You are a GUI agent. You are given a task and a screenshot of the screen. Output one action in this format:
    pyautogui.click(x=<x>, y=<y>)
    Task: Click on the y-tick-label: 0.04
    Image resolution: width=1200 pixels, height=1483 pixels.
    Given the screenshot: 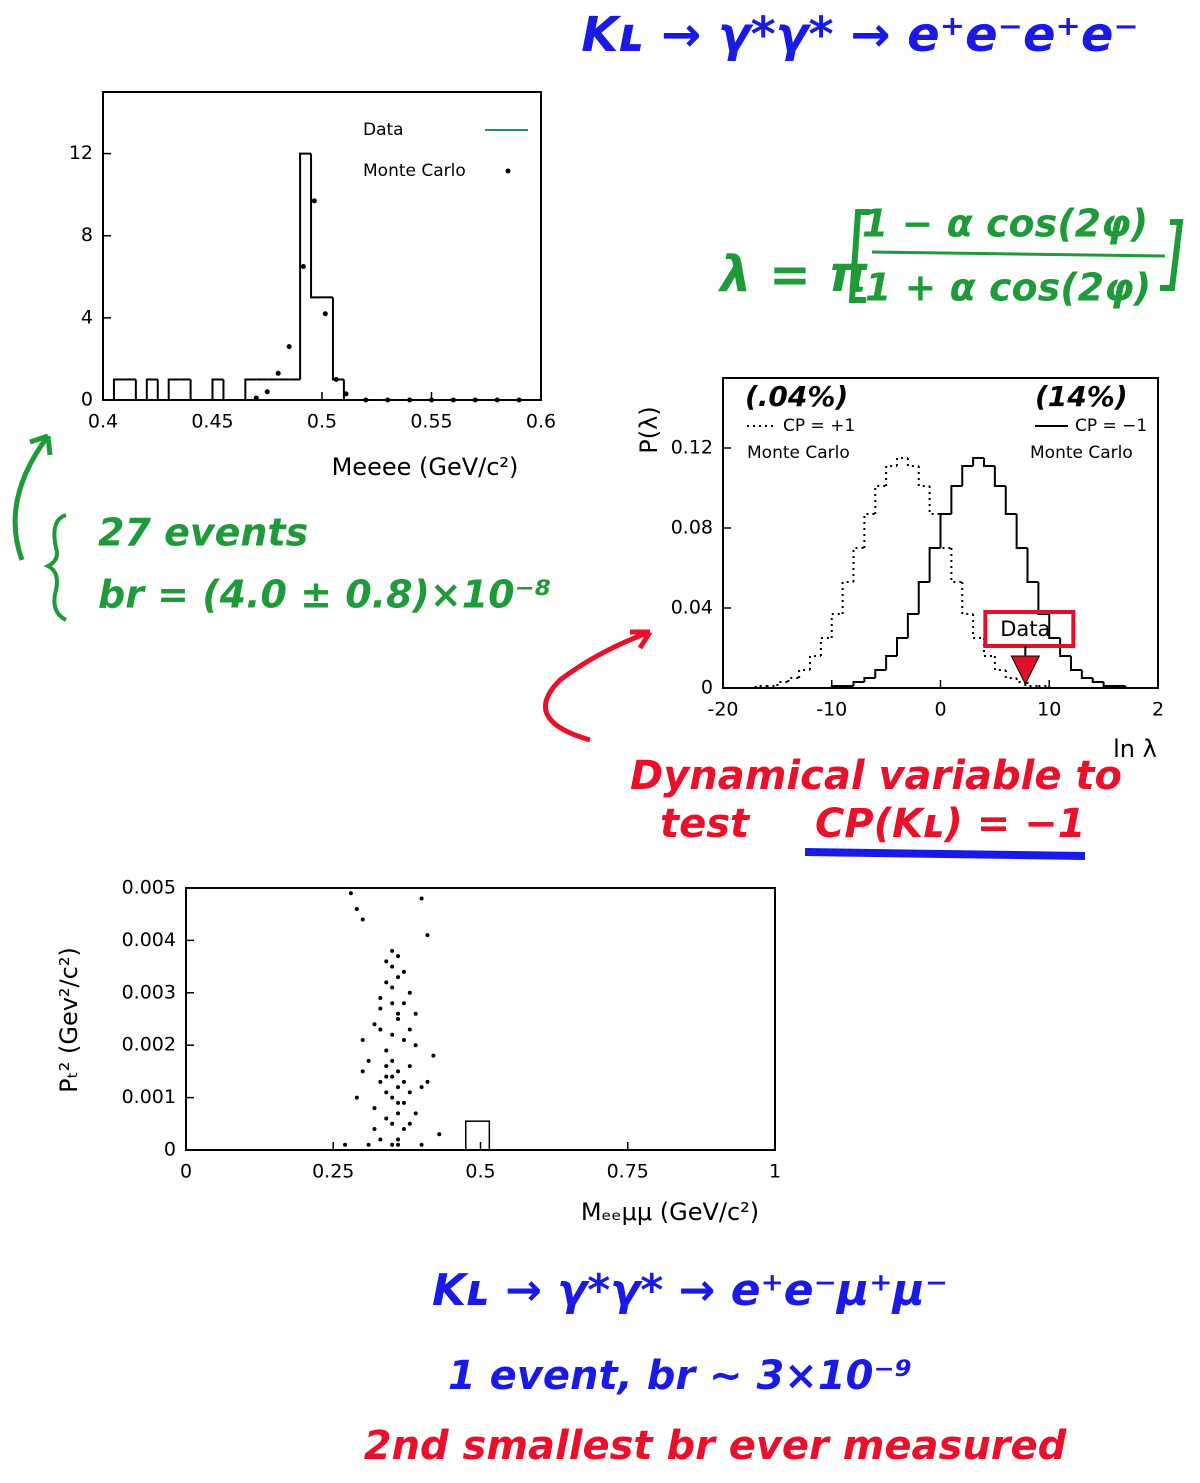 What is the action you would take?
    pyautogui.click(x=692, y=608)
    